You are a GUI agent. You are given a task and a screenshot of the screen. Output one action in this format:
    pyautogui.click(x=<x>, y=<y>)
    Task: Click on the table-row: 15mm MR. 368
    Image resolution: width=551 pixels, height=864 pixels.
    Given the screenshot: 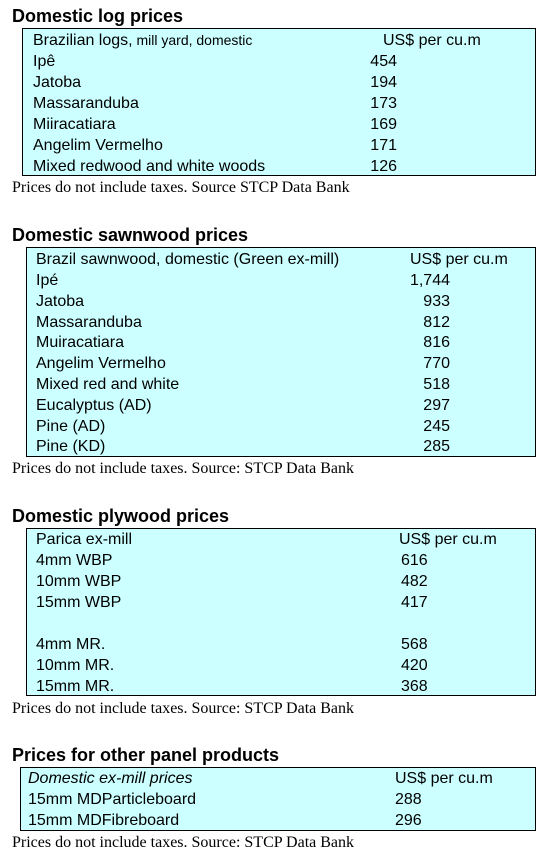 What is the action you would take?
    pyautogui.click(x=281, y=686)
    